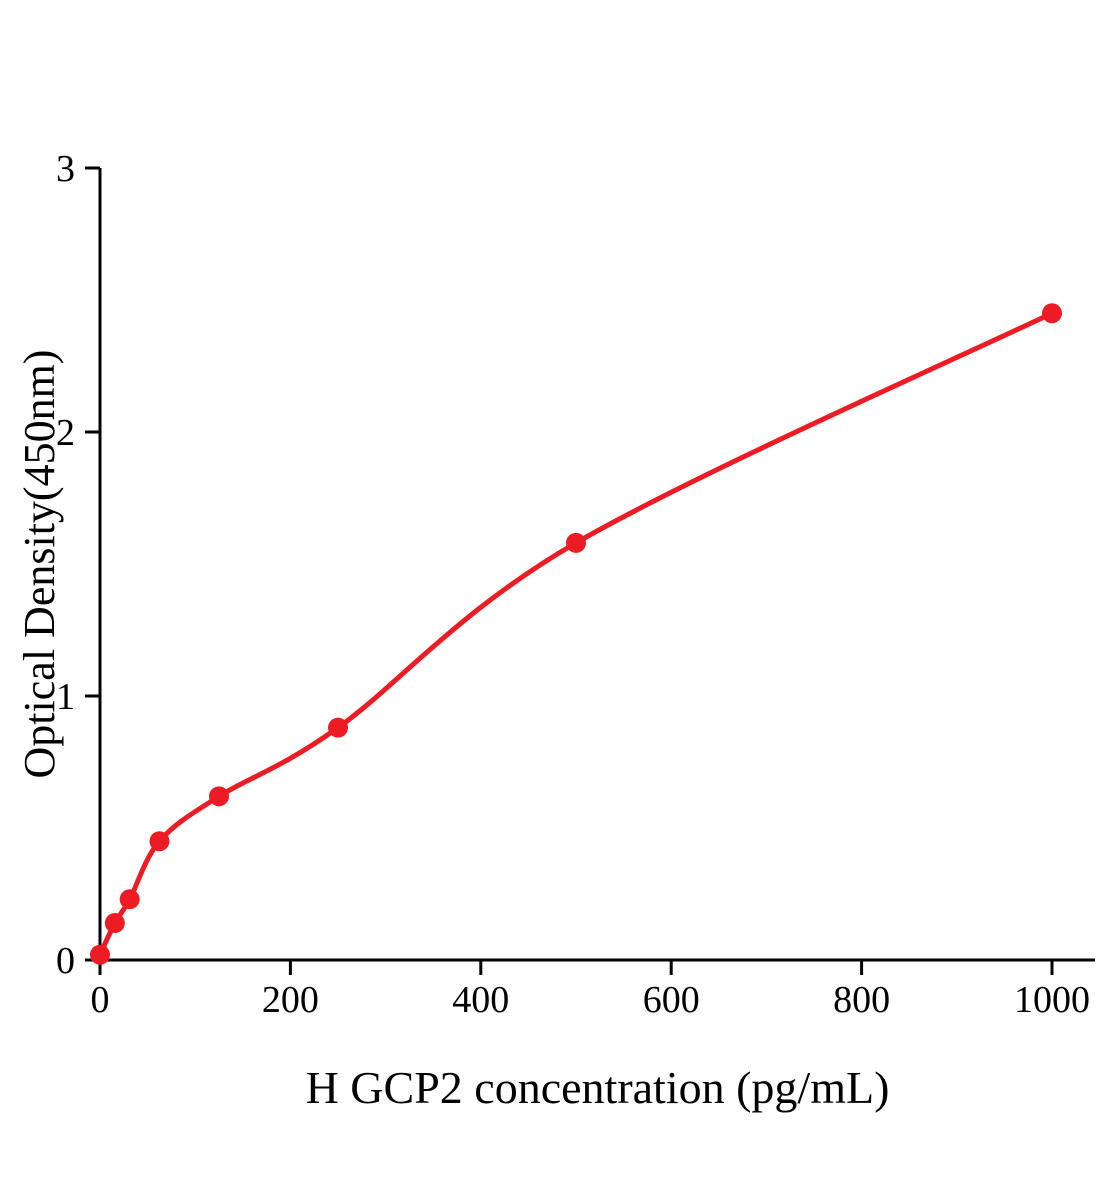 This screenshot has width=1104, height=1200. I want to click on x-tick-label: 200, so click(290, 1000).